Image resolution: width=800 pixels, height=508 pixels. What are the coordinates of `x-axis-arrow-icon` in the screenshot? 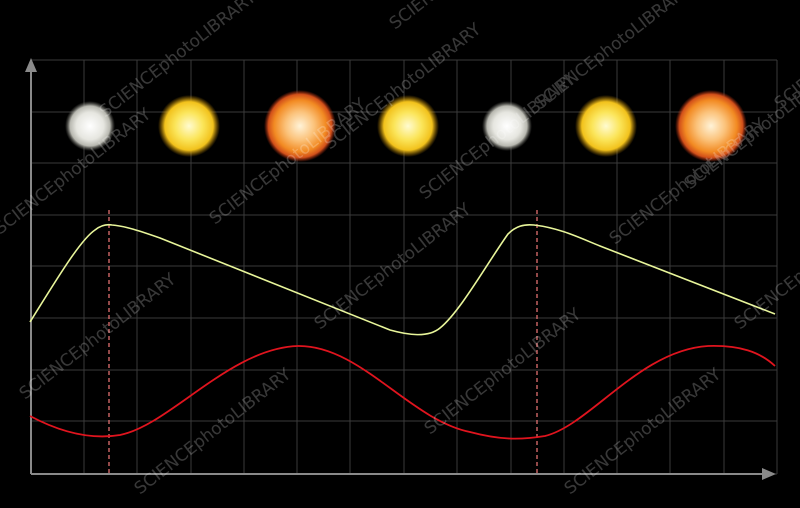 It's located at (769, 474).